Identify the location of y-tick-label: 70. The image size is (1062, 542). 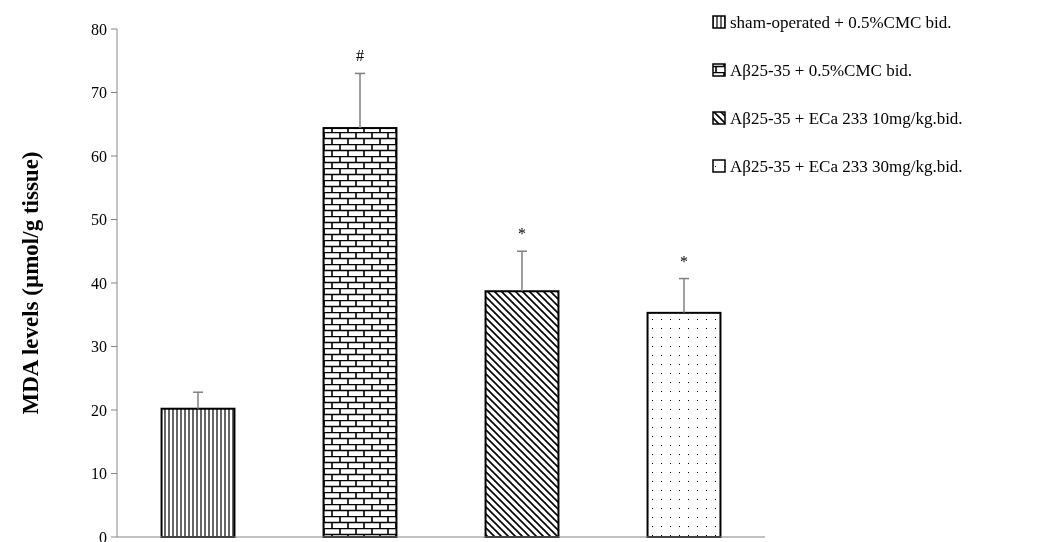
(99, 93).